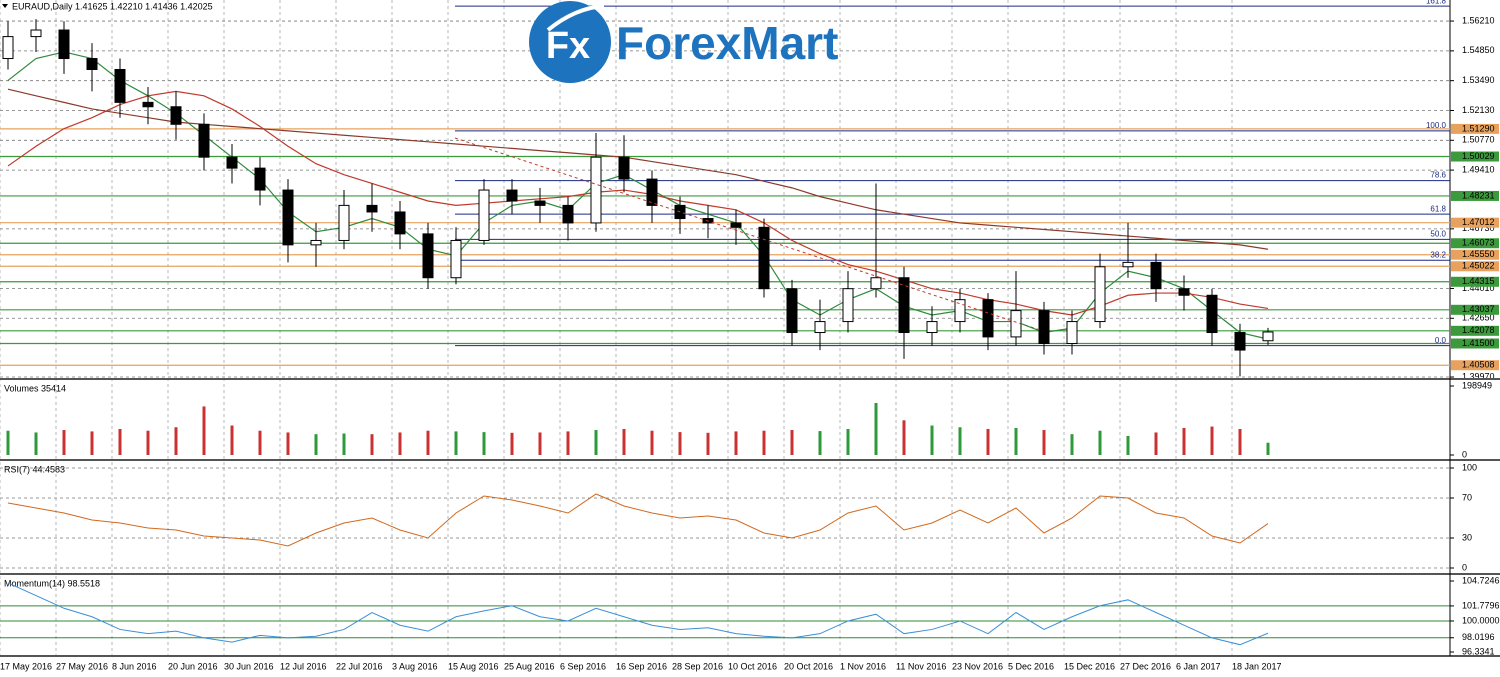 Image resolution: width=1500 pixels, height=677 pixels. What do you see at coordinates (1464, 454) in the screenshot?
I see `y-tick-label: 0` at bounding box center [1464, 454].